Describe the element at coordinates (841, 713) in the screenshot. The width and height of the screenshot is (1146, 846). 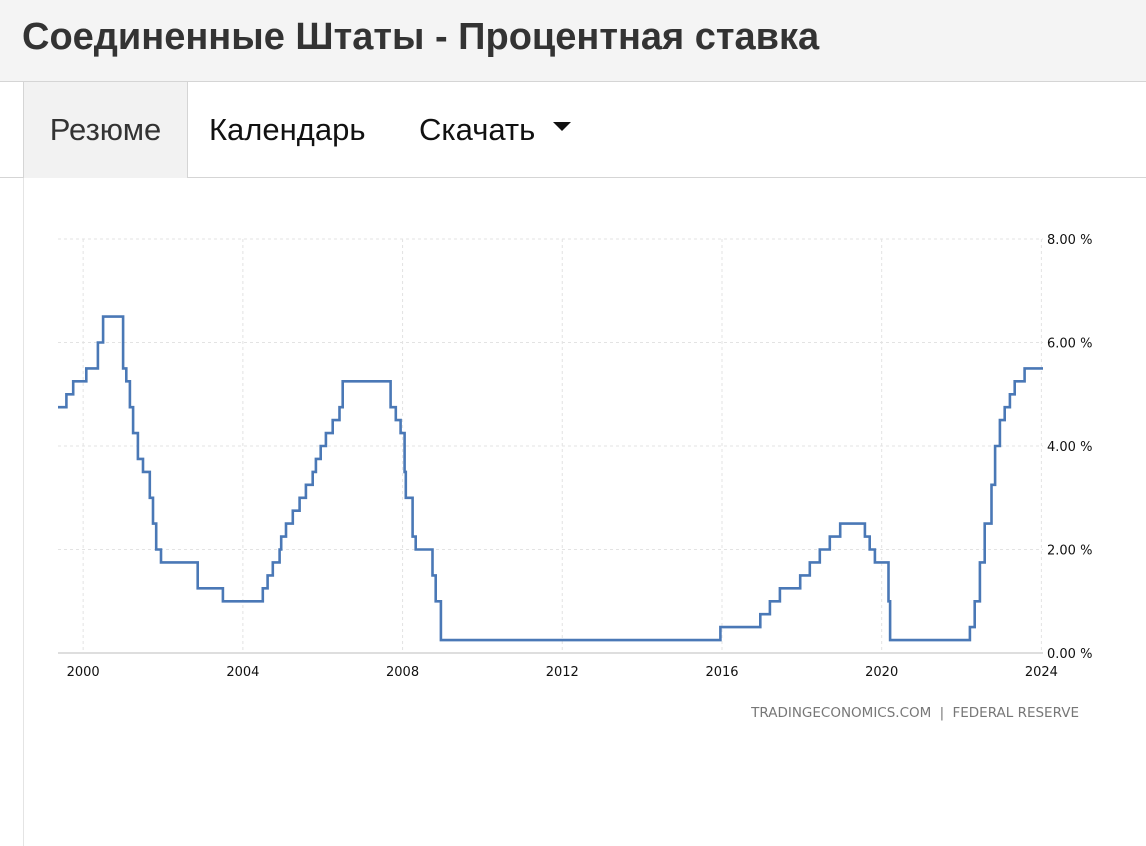
I see `source-site: TRADINGECONOMICS.COM` at that location.